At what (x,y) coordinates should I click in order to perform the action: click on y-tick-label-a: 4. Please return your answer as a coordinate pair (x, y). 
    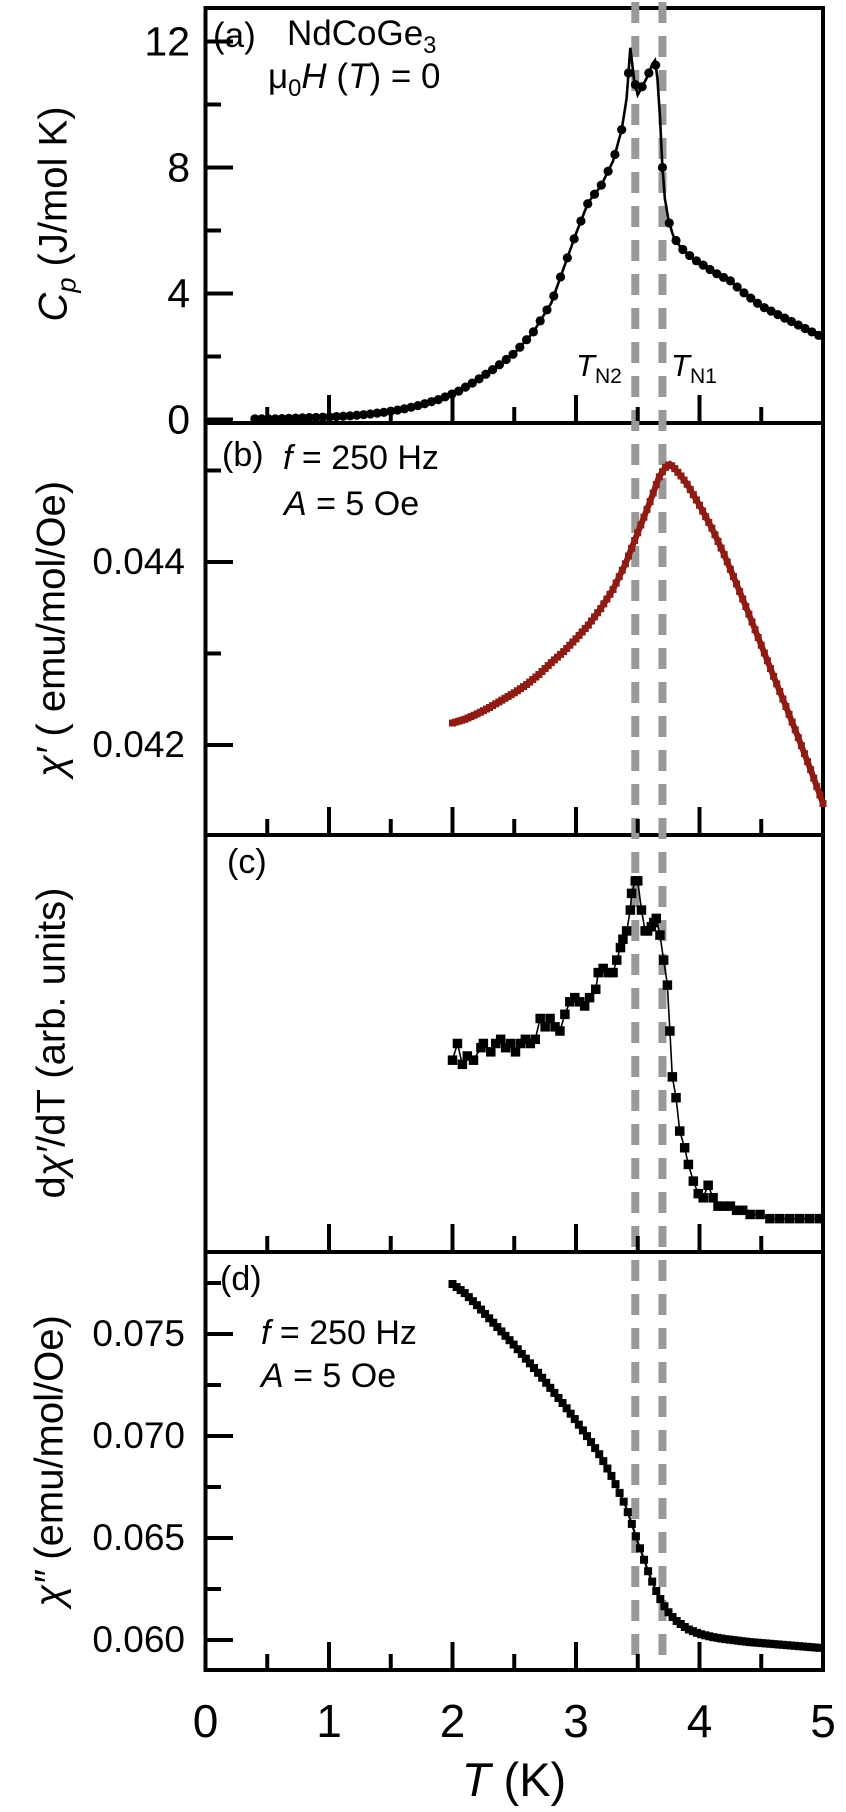
    Looking at the image, I should click on (178, 293).